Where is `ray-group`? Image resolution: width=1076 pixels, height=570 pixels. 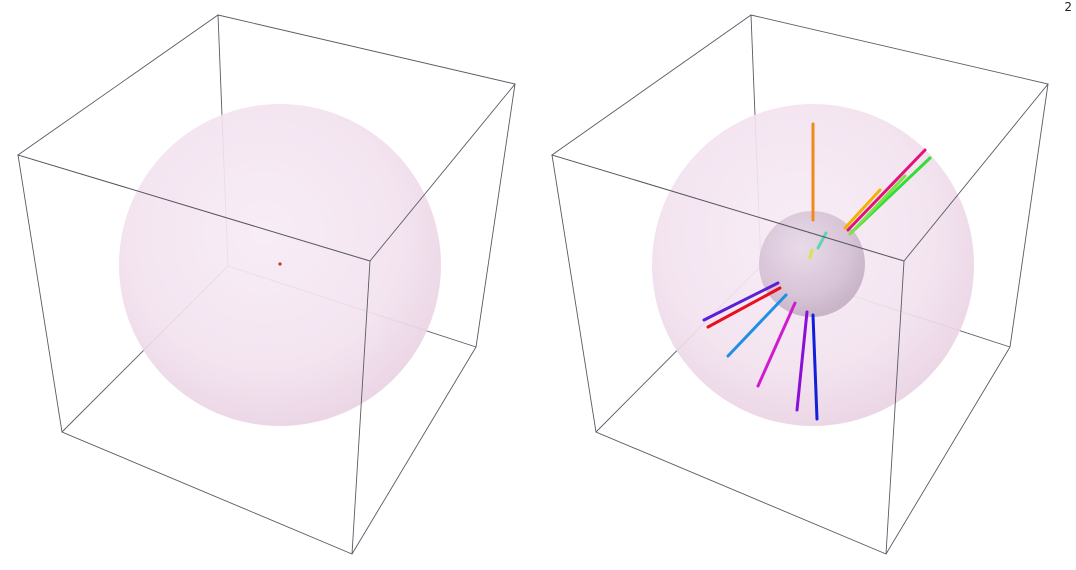
ray-group is located at coordinates (817, 271).